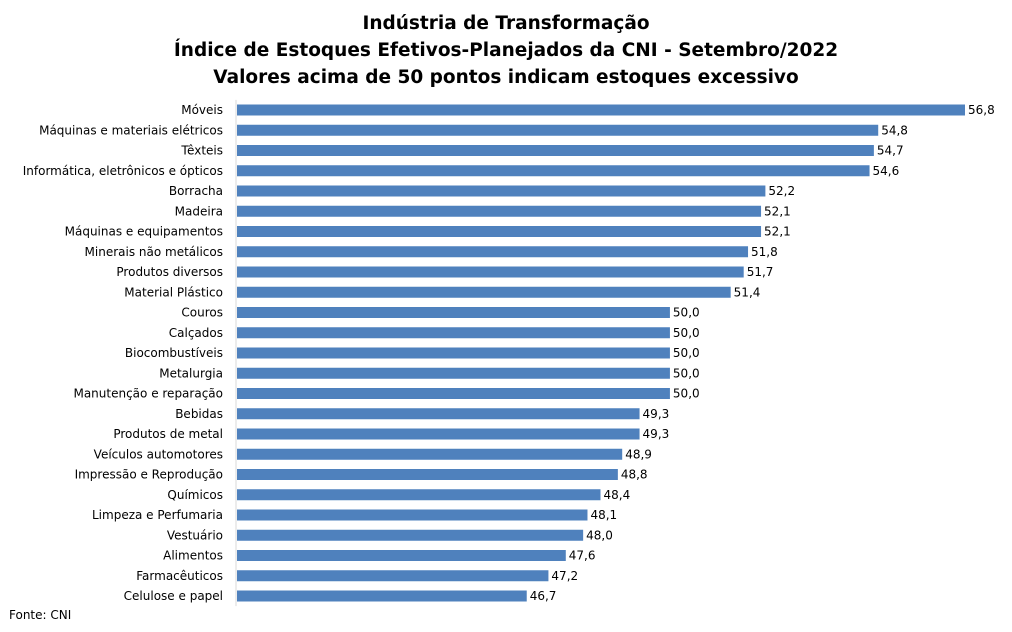 The height and width of the screenshot is (632, 1012). I want to click on category-label: Farmacêuticos, so click(179, 576).